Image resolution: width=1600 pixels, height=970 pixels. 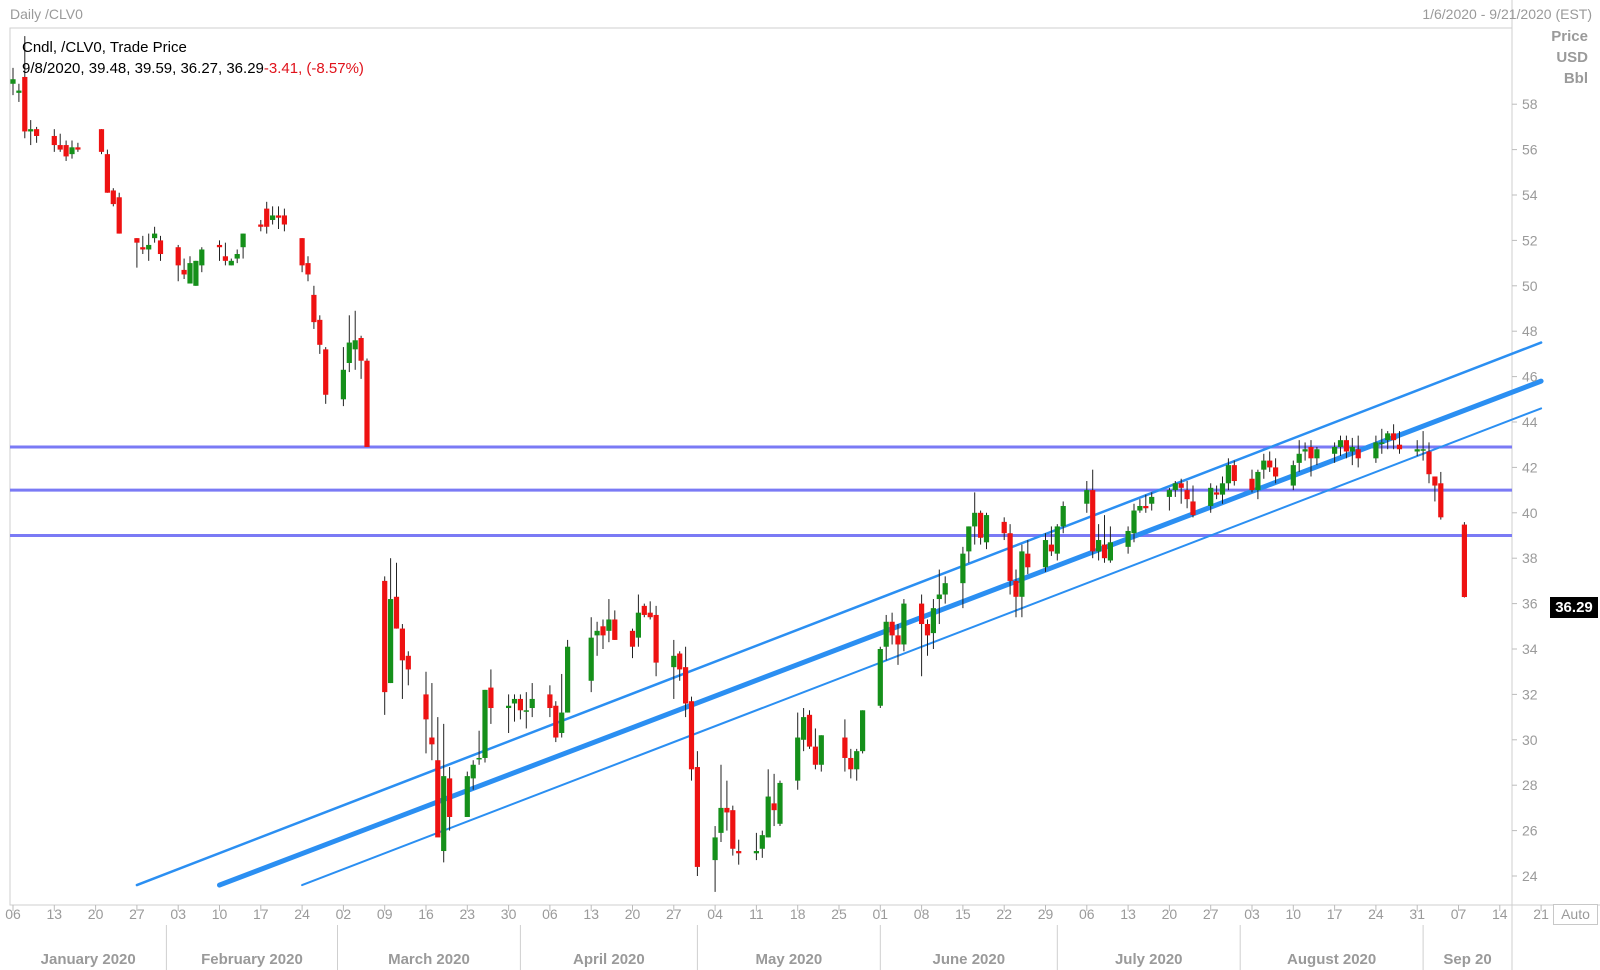 What do you see at coordinates (674, 914) in the screenshot?
I see `x-tick-label: 27` at bounding box center [674, 914].